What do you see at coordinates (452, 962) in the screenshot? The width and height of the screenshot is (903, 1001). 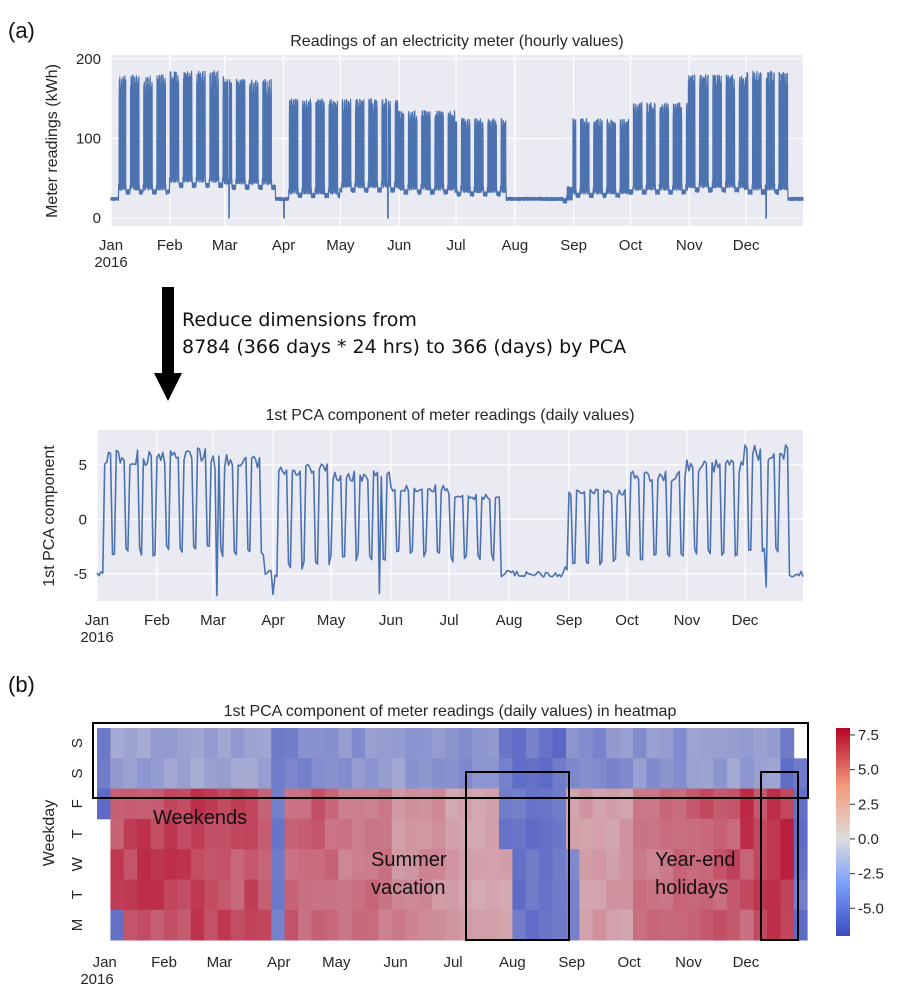 I see `heatmap-x-tick-label: Jul` at bounding box center [452, 962].